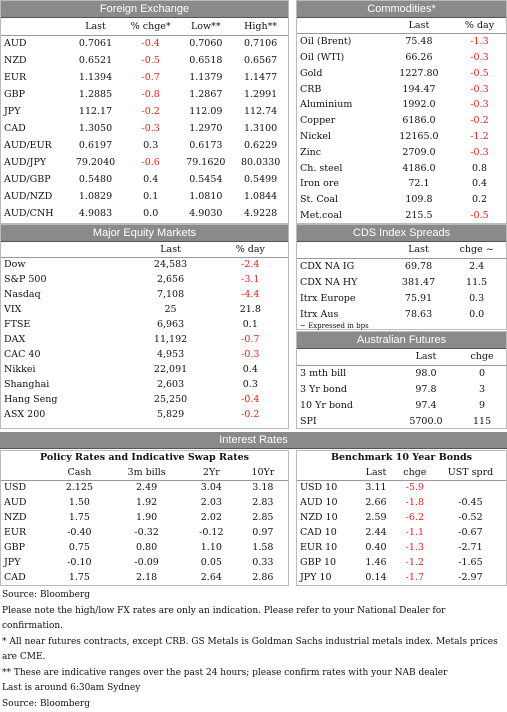  Describe the element at coordinates (419, 168) in the screenshot. I see `value-cell: 4186.0` at that location.